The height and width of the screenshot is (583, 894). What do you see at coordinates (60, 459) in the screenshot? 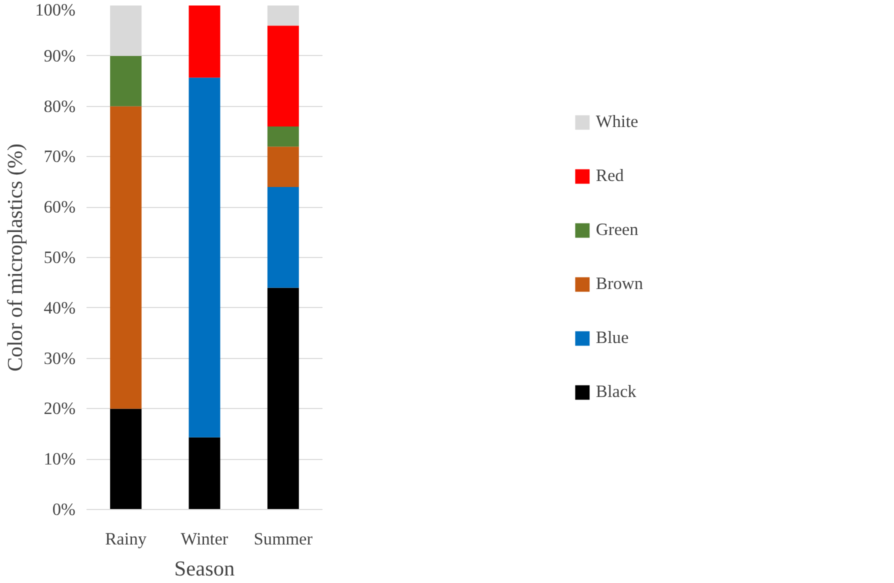
I see `y-tick-label: 10%` at bounding box center [60, 459].